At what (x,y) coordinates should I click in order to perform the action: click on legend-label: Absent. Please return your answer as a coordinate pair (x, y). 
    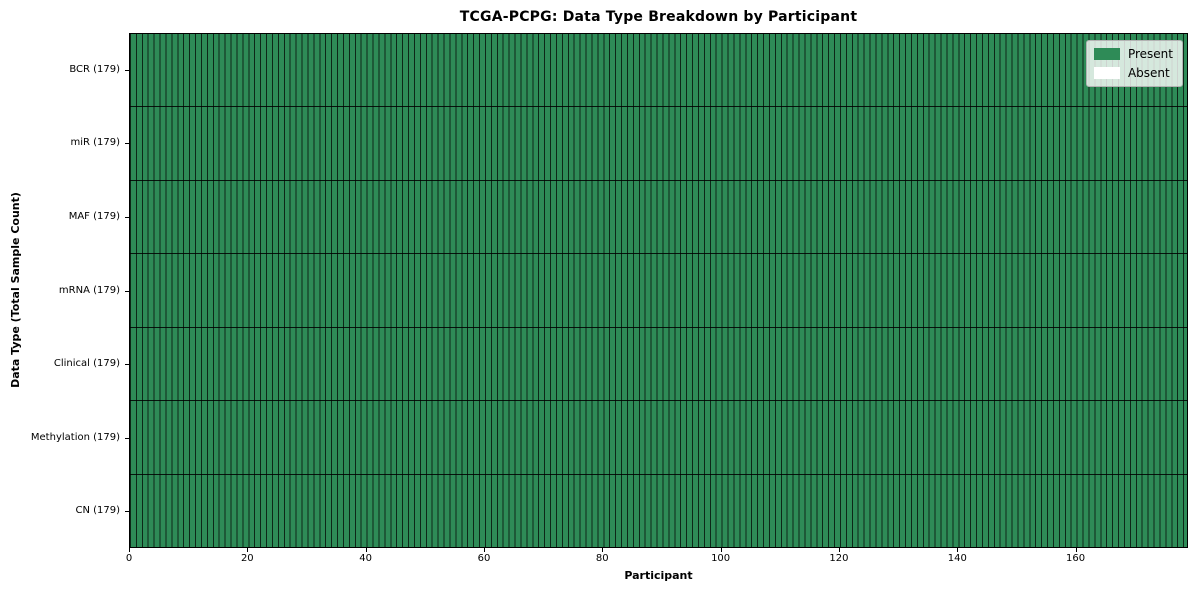
    Looking at the image, I should click on (1148, 73).